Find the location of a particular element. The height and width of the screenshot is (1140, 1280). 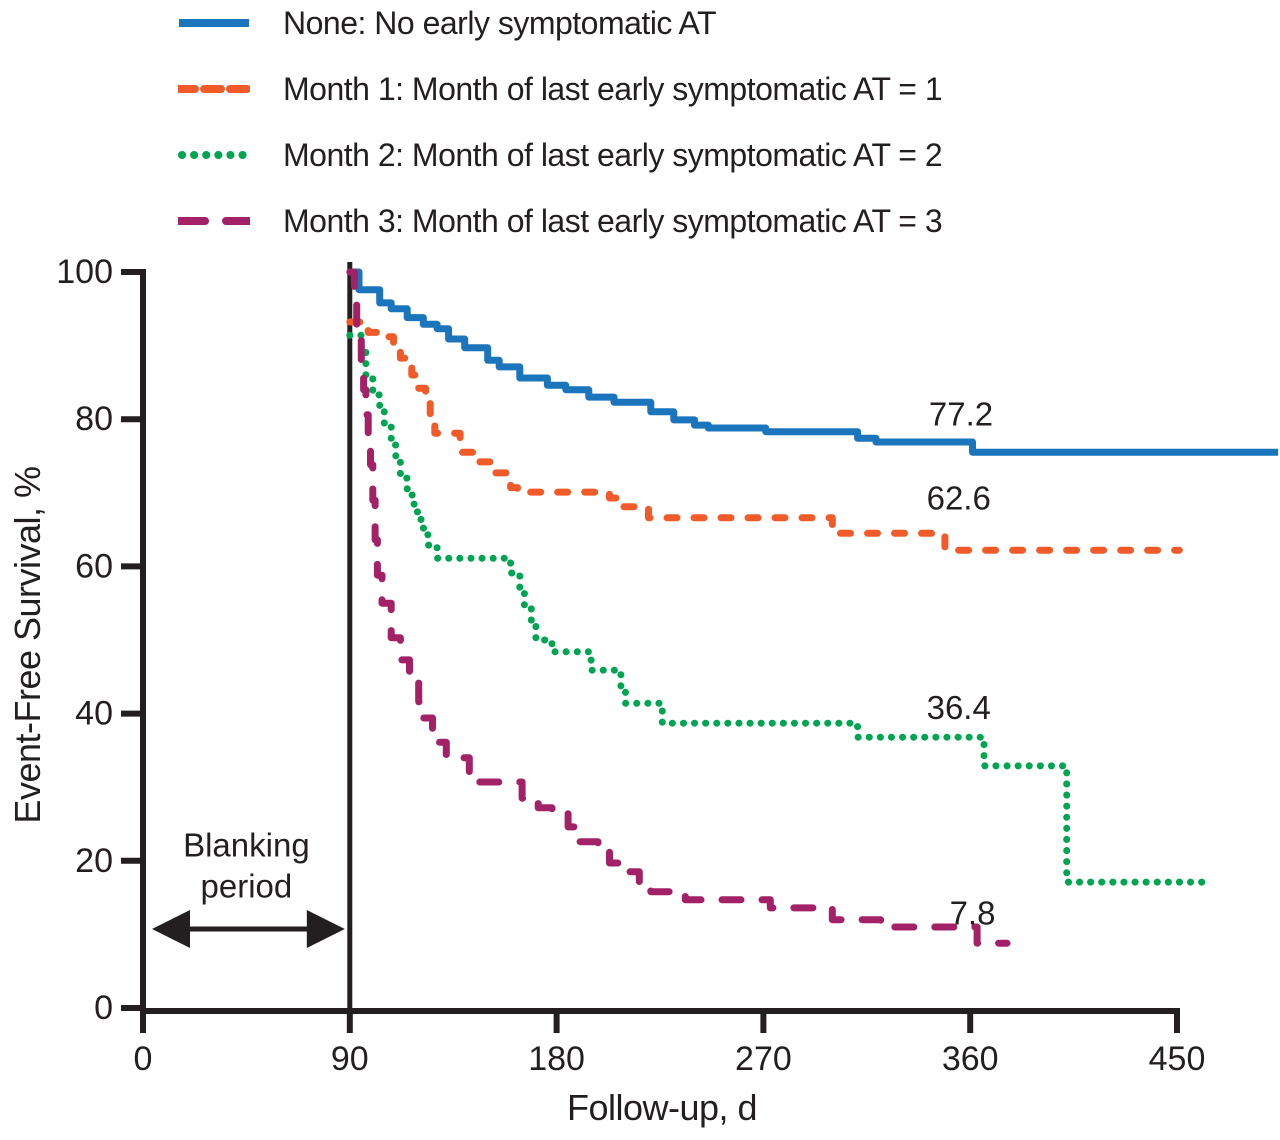

svg-text: 180 is located at coordinates (556, 1059).